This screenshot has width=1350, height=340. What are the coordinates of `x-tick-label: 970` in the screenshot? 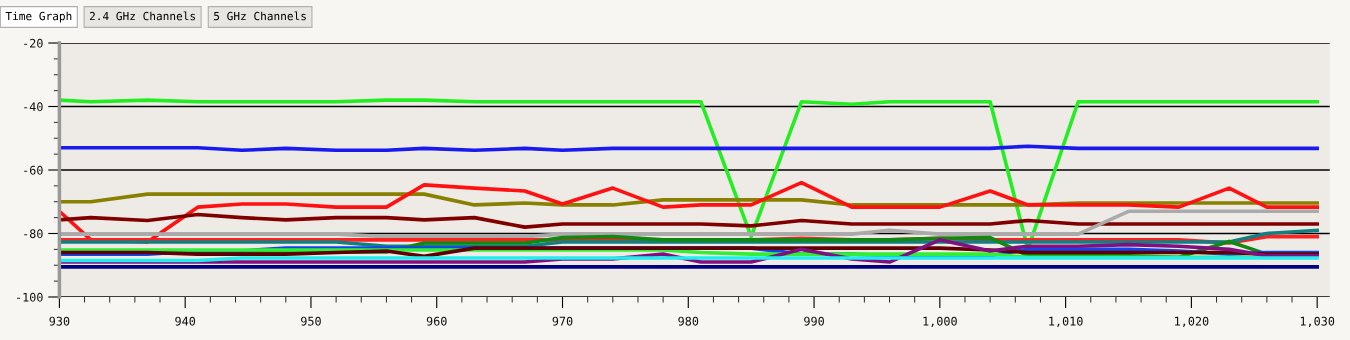 It's located at (562, 321).